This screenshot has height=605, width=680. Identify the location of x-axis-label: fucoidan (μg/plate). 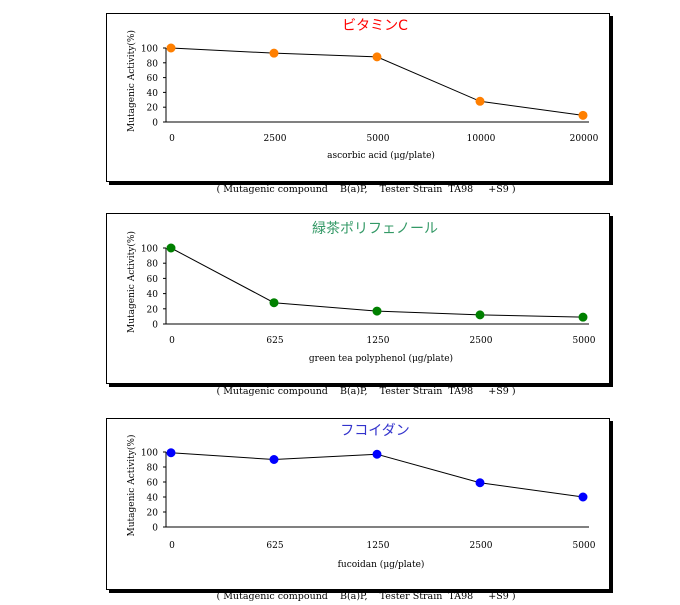
(381, 564).